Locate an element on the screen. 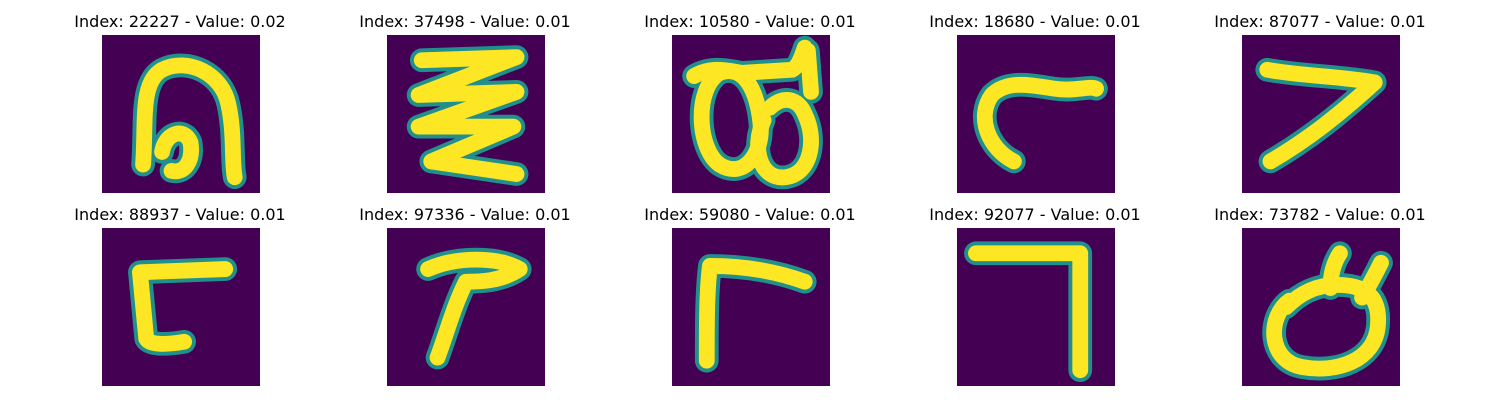  panel-title: Index: 87077 - Value: 0.01 is located at coordinates (1320, 21).